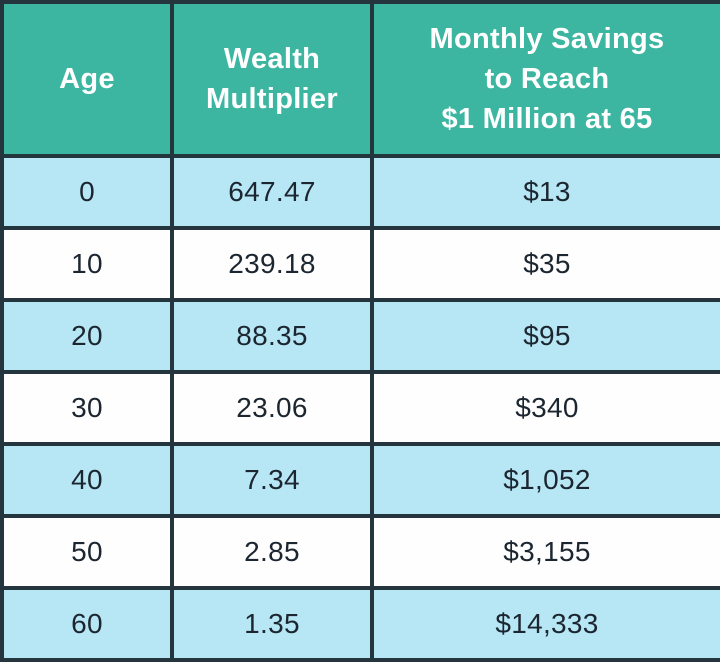 The height and width of the screenshot is (662, 720). I want to click on table-row: 20 88.35 $95, so click(360, 336).